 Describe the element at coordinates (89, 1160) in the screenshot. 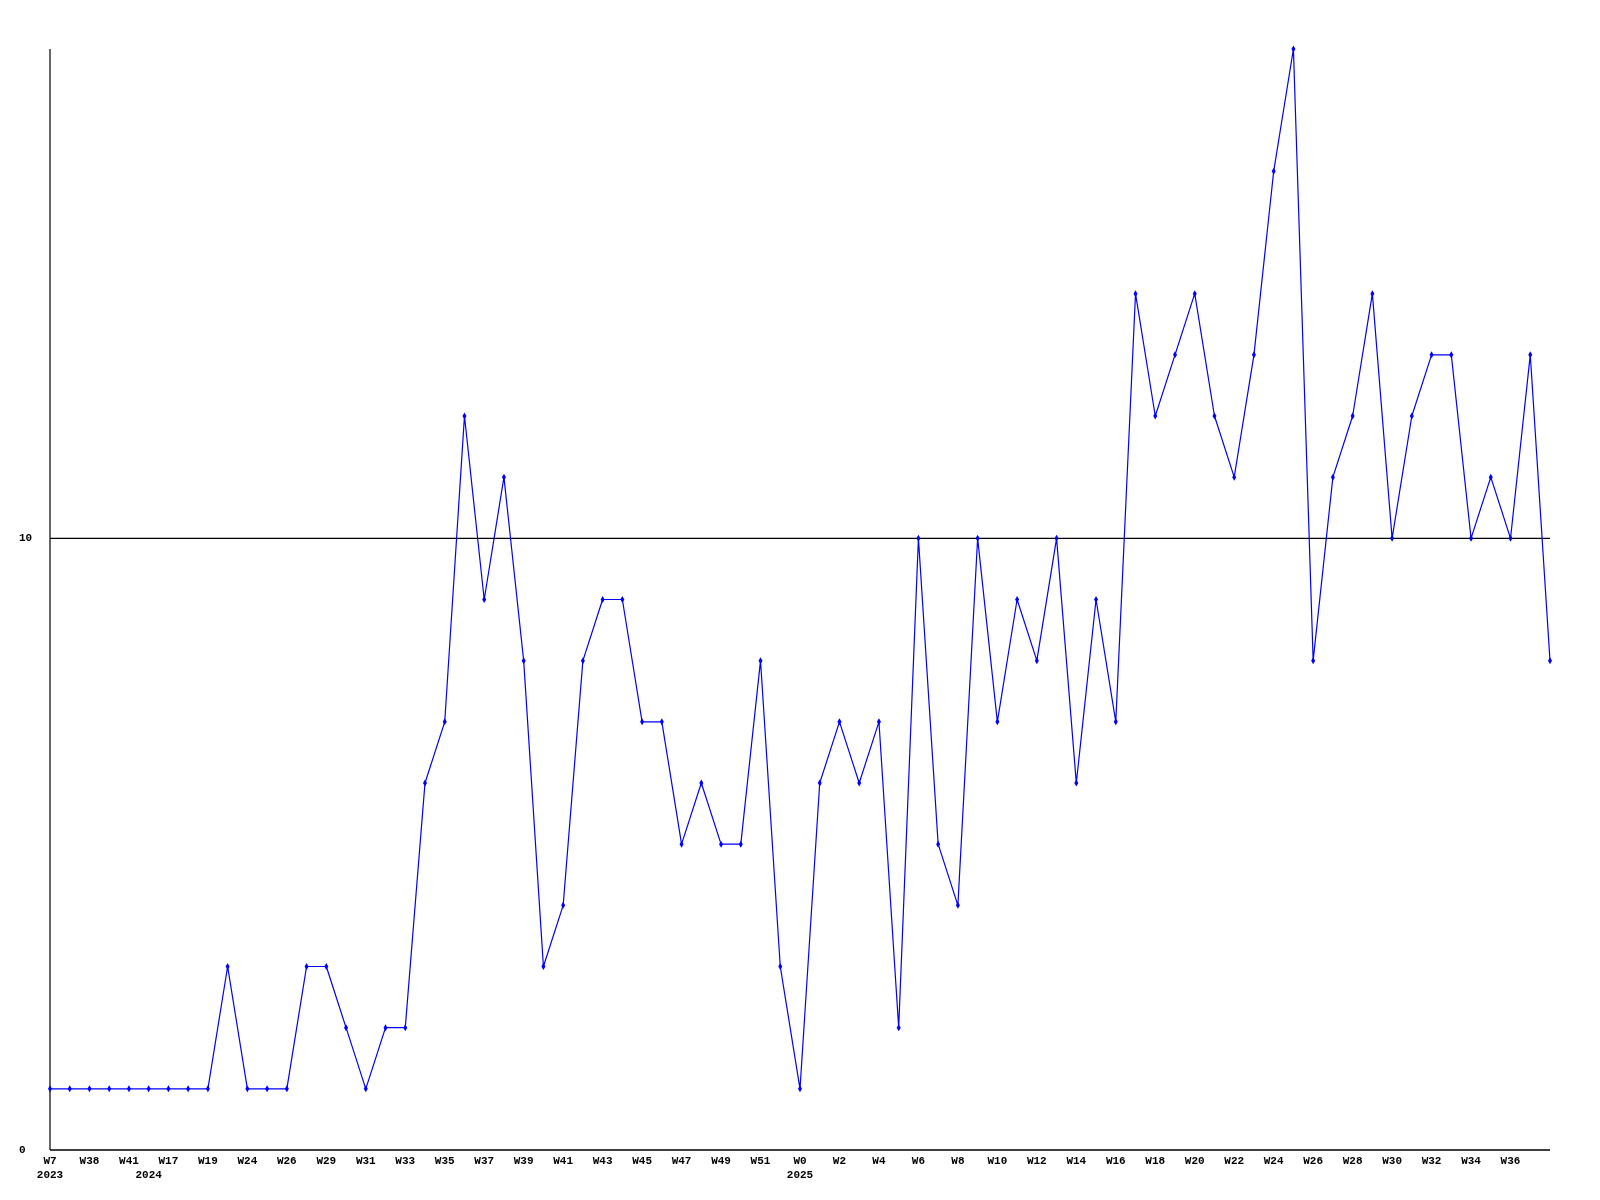

I see `x-tick-label: W38` at that location.